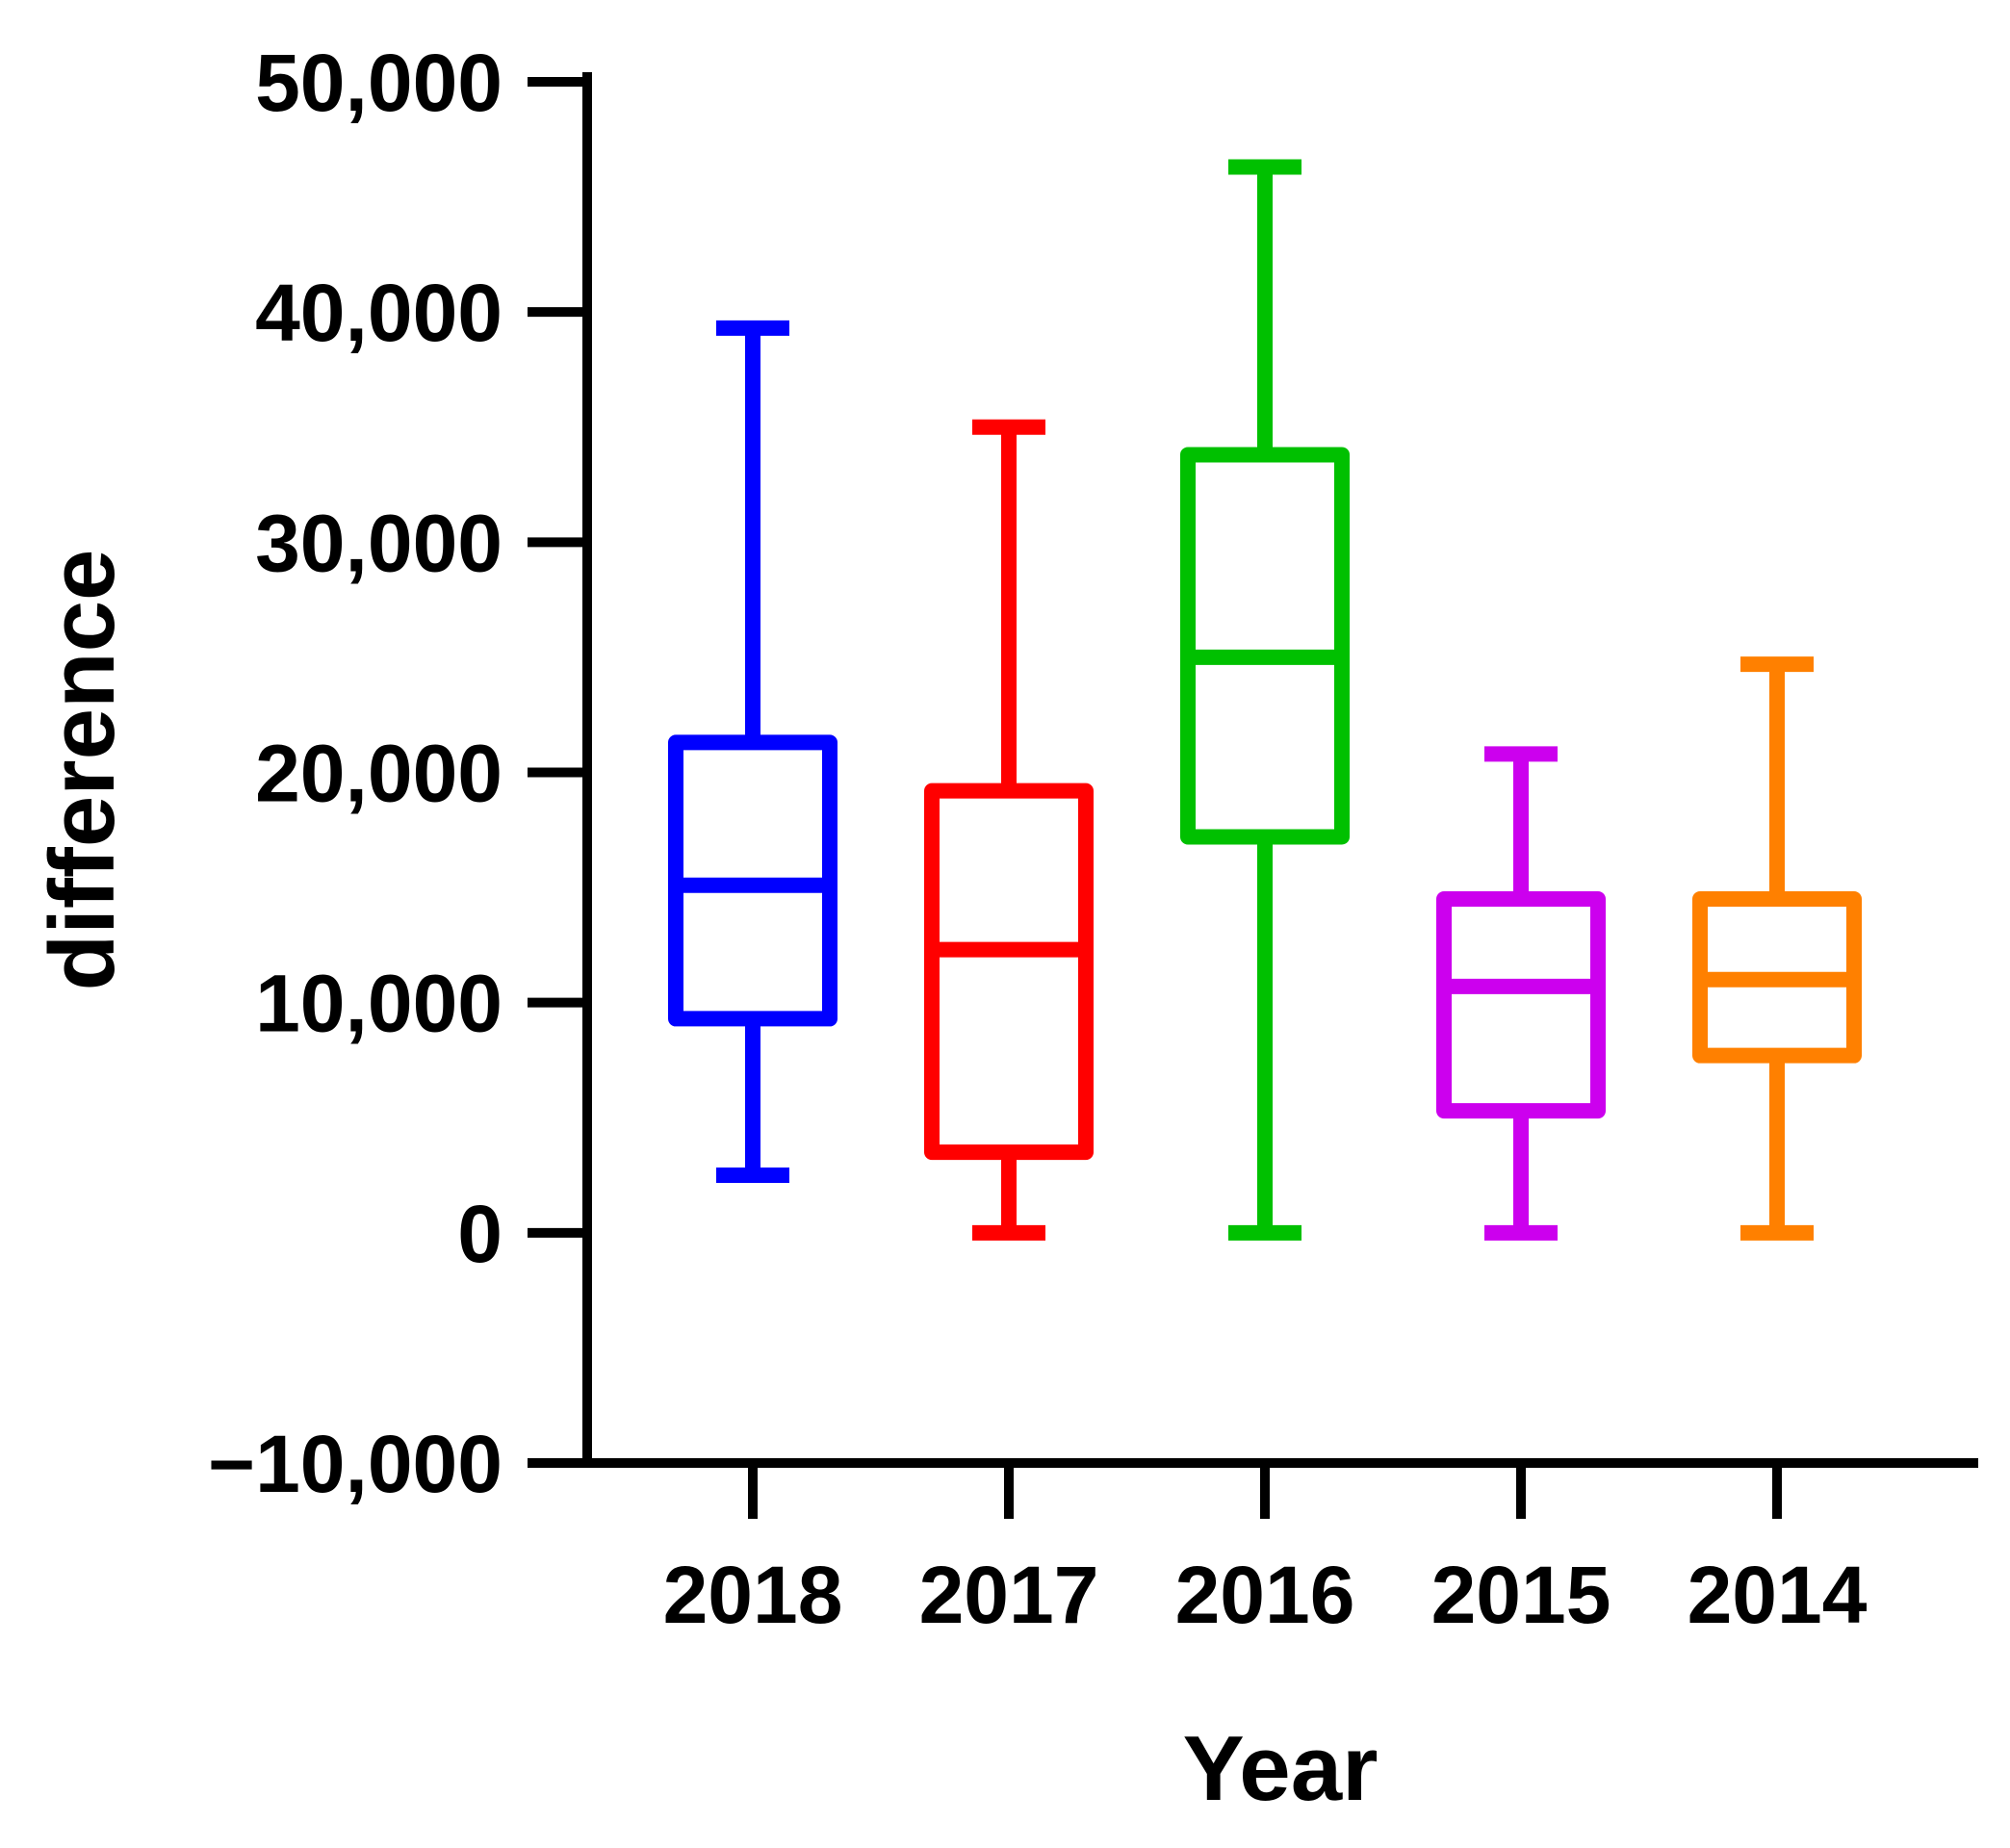 The image size is (2010, 1848). I want to click on y-tick-label: −10,000, so click(355, 1464).